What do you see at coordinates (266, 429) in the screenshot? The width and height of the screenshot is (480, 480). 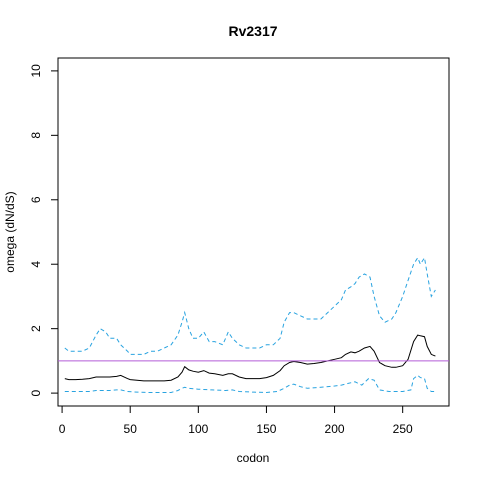 I see `x-tick-label: 150` at bounding box center [266, 429].